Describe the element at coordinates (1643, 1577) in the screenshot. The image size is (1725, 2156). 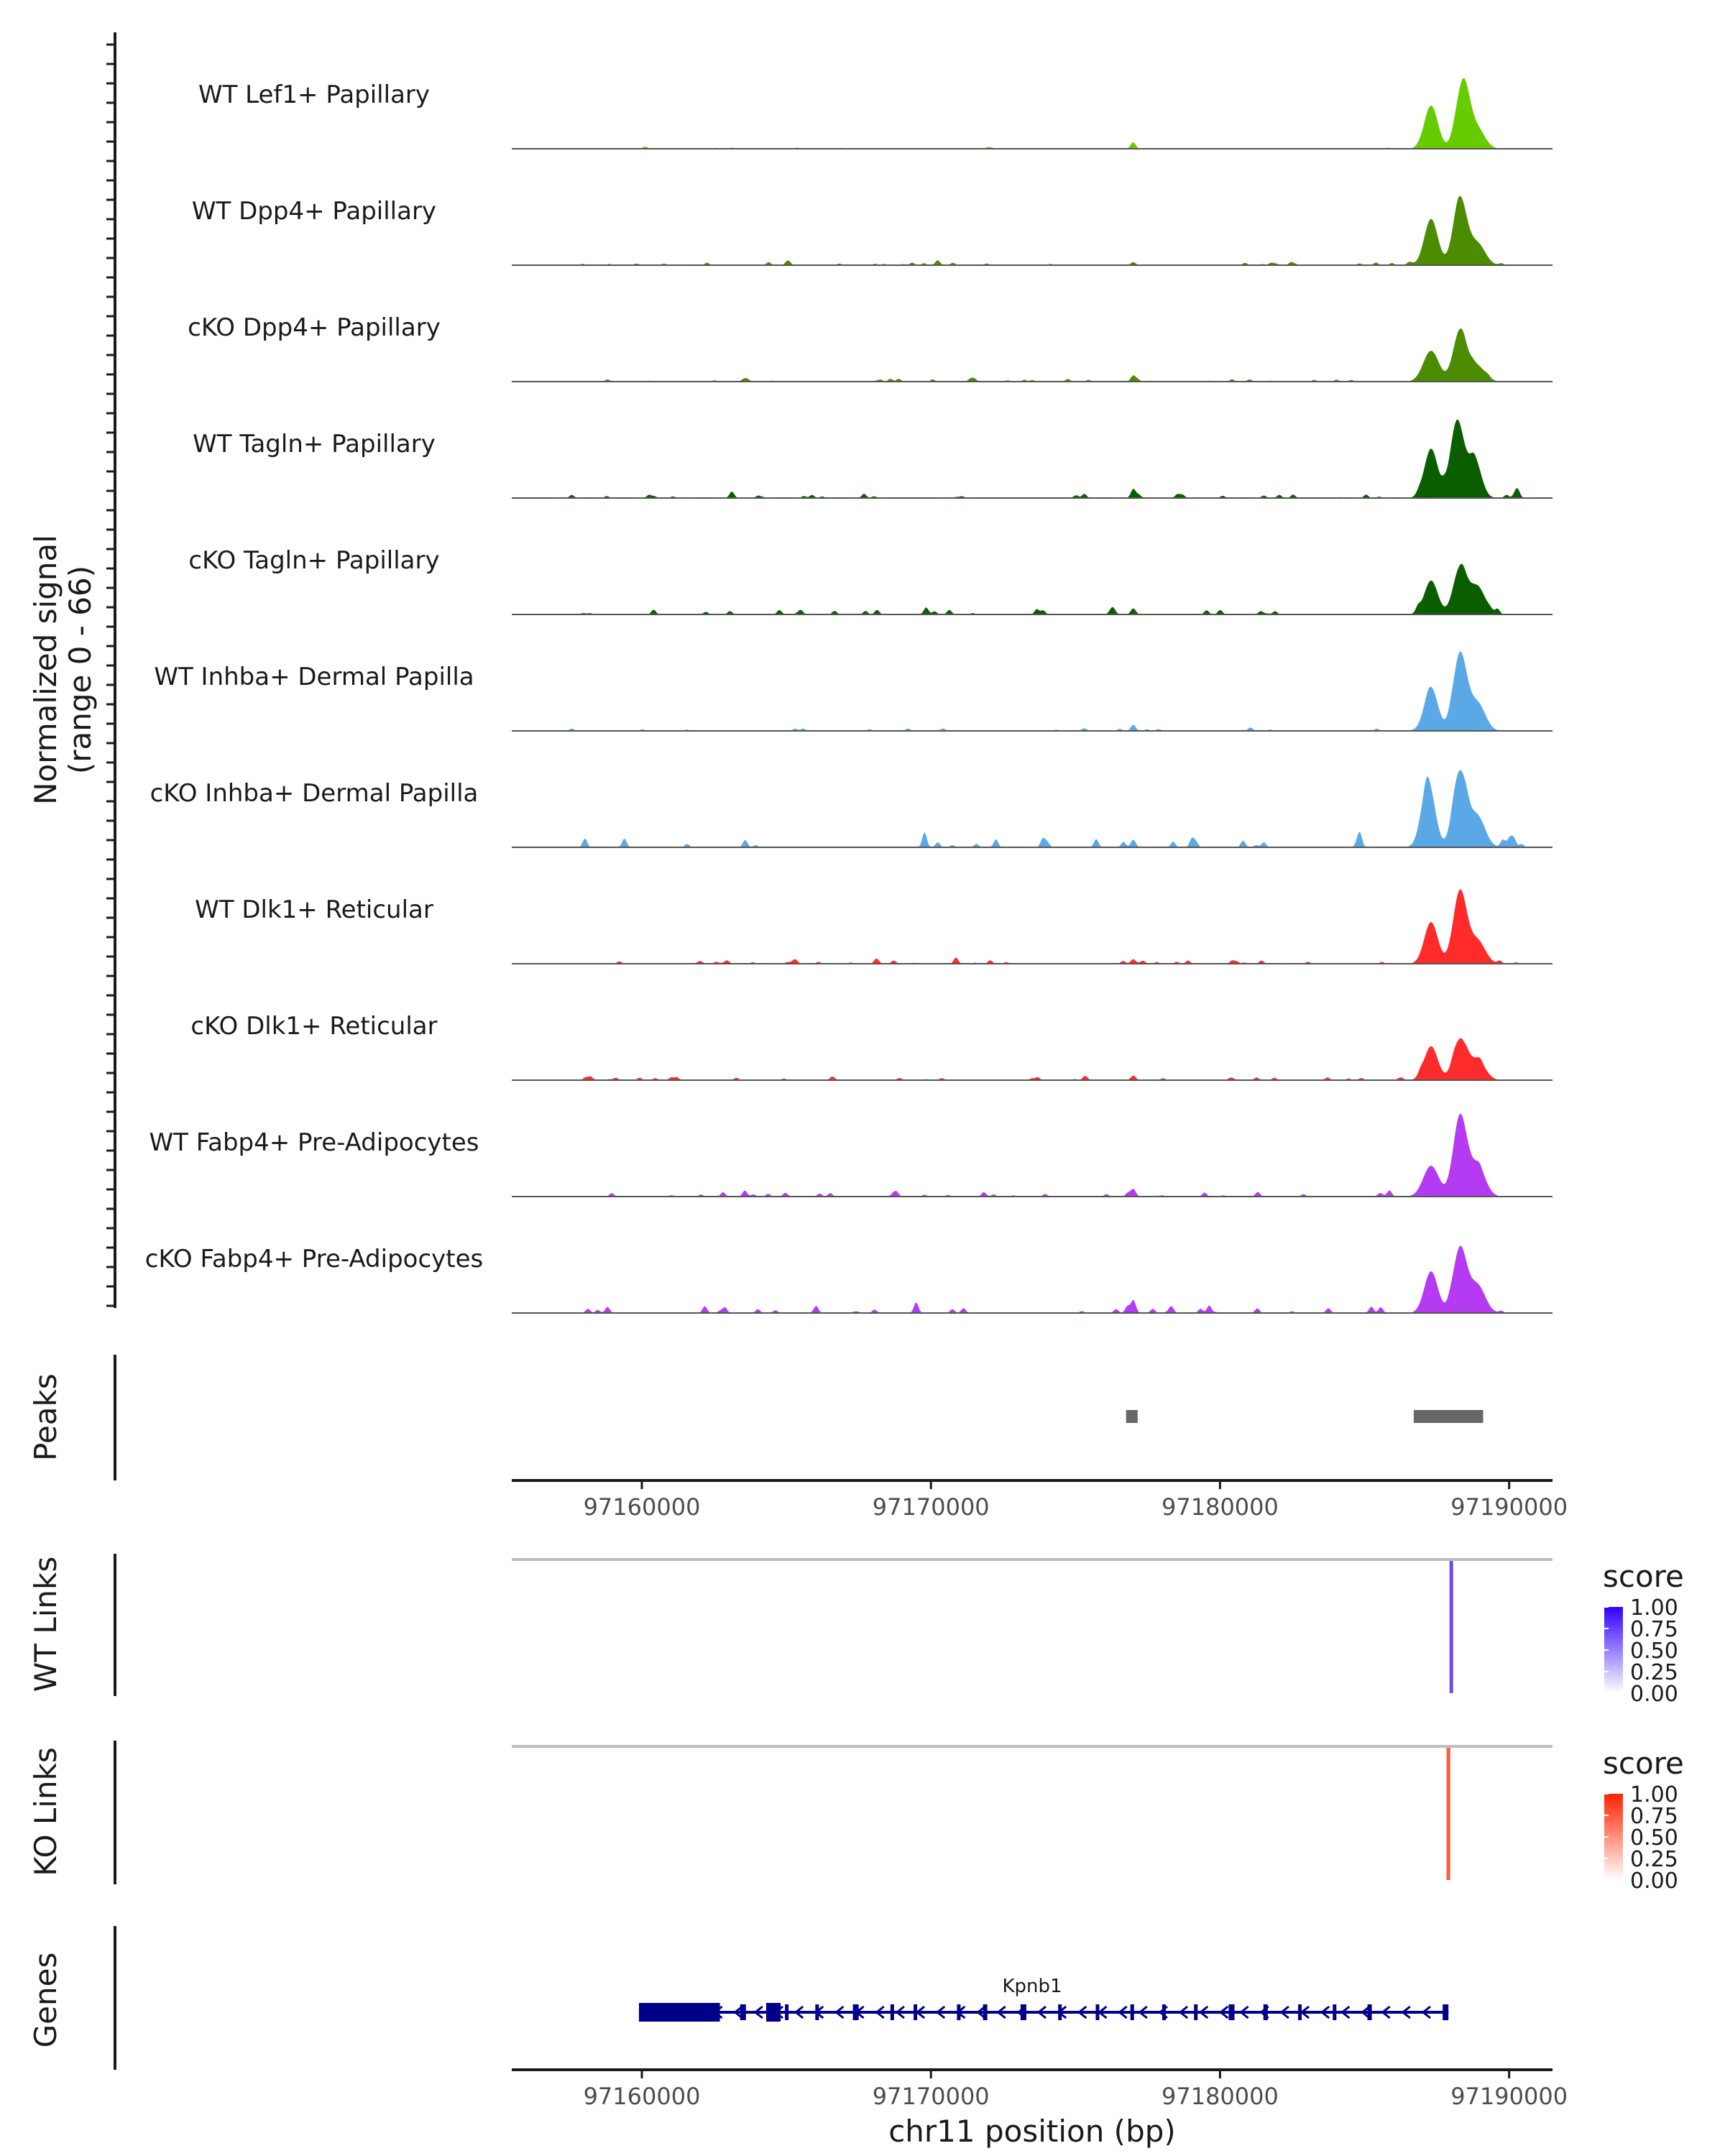
I see `wt-legend-title: score` at that location.